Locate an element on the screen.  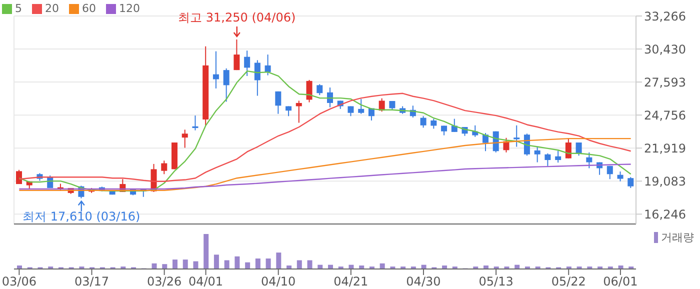
y-tick-label: 19,083 is located at coordinates (665, 181).